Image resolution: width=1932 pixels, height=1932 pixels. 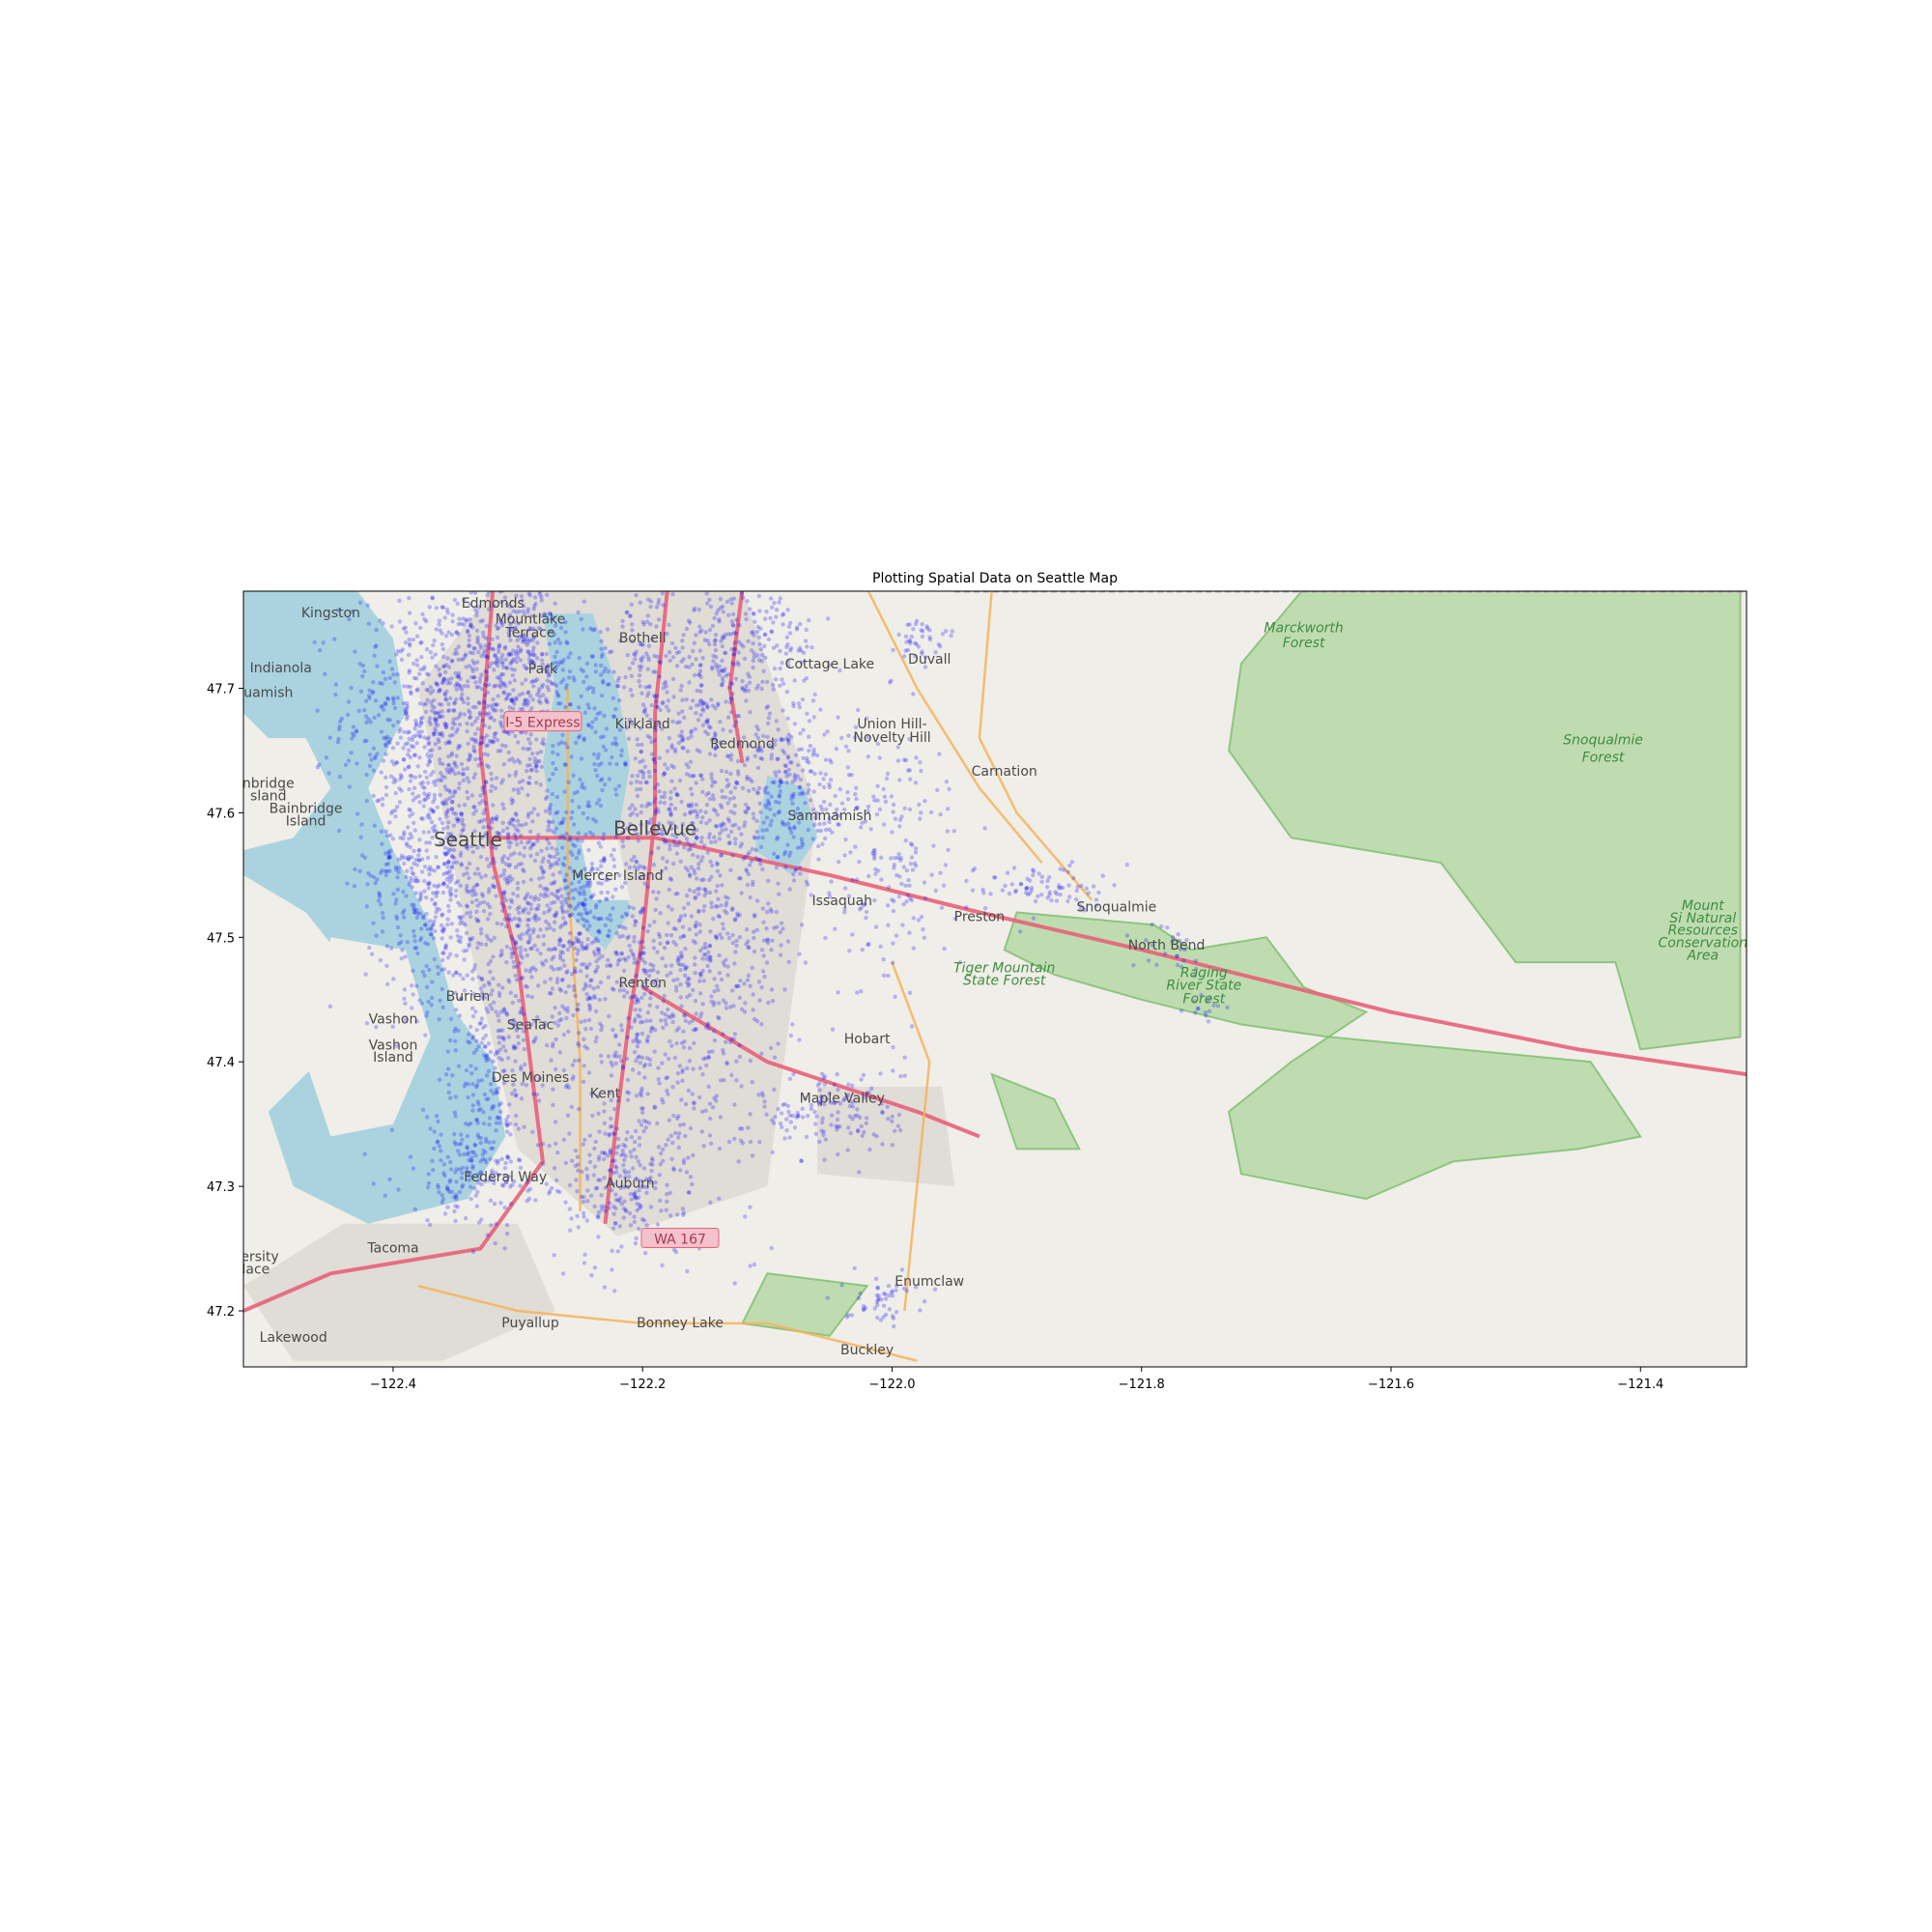 What do you see at coordinates (785, 825) in the screenshot?
I see `lake-sammamish` at bounding box center [785, 825].